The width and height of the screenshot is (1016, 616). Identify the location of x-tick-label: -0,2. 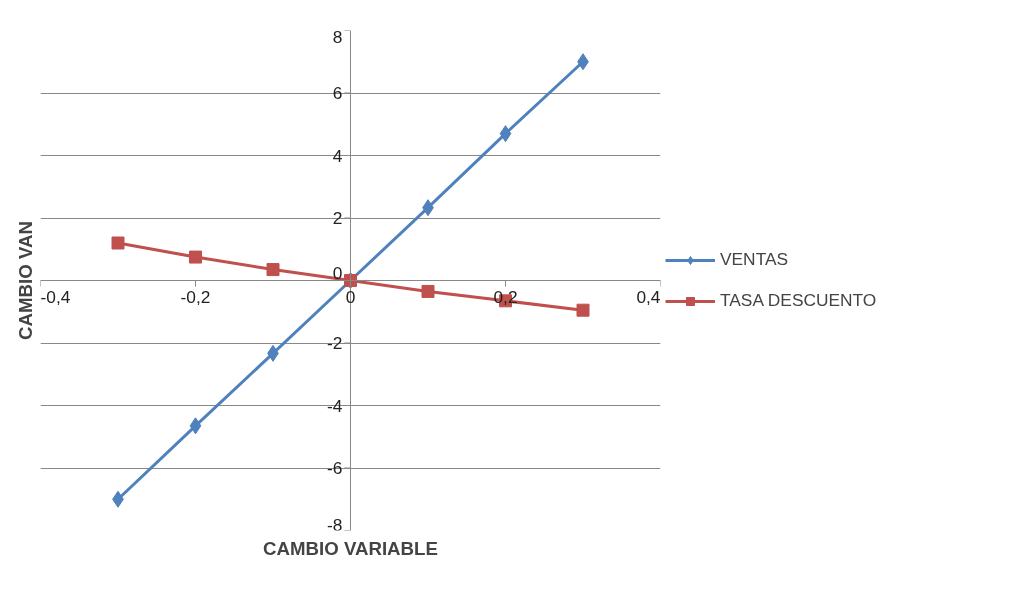
(195, 296).